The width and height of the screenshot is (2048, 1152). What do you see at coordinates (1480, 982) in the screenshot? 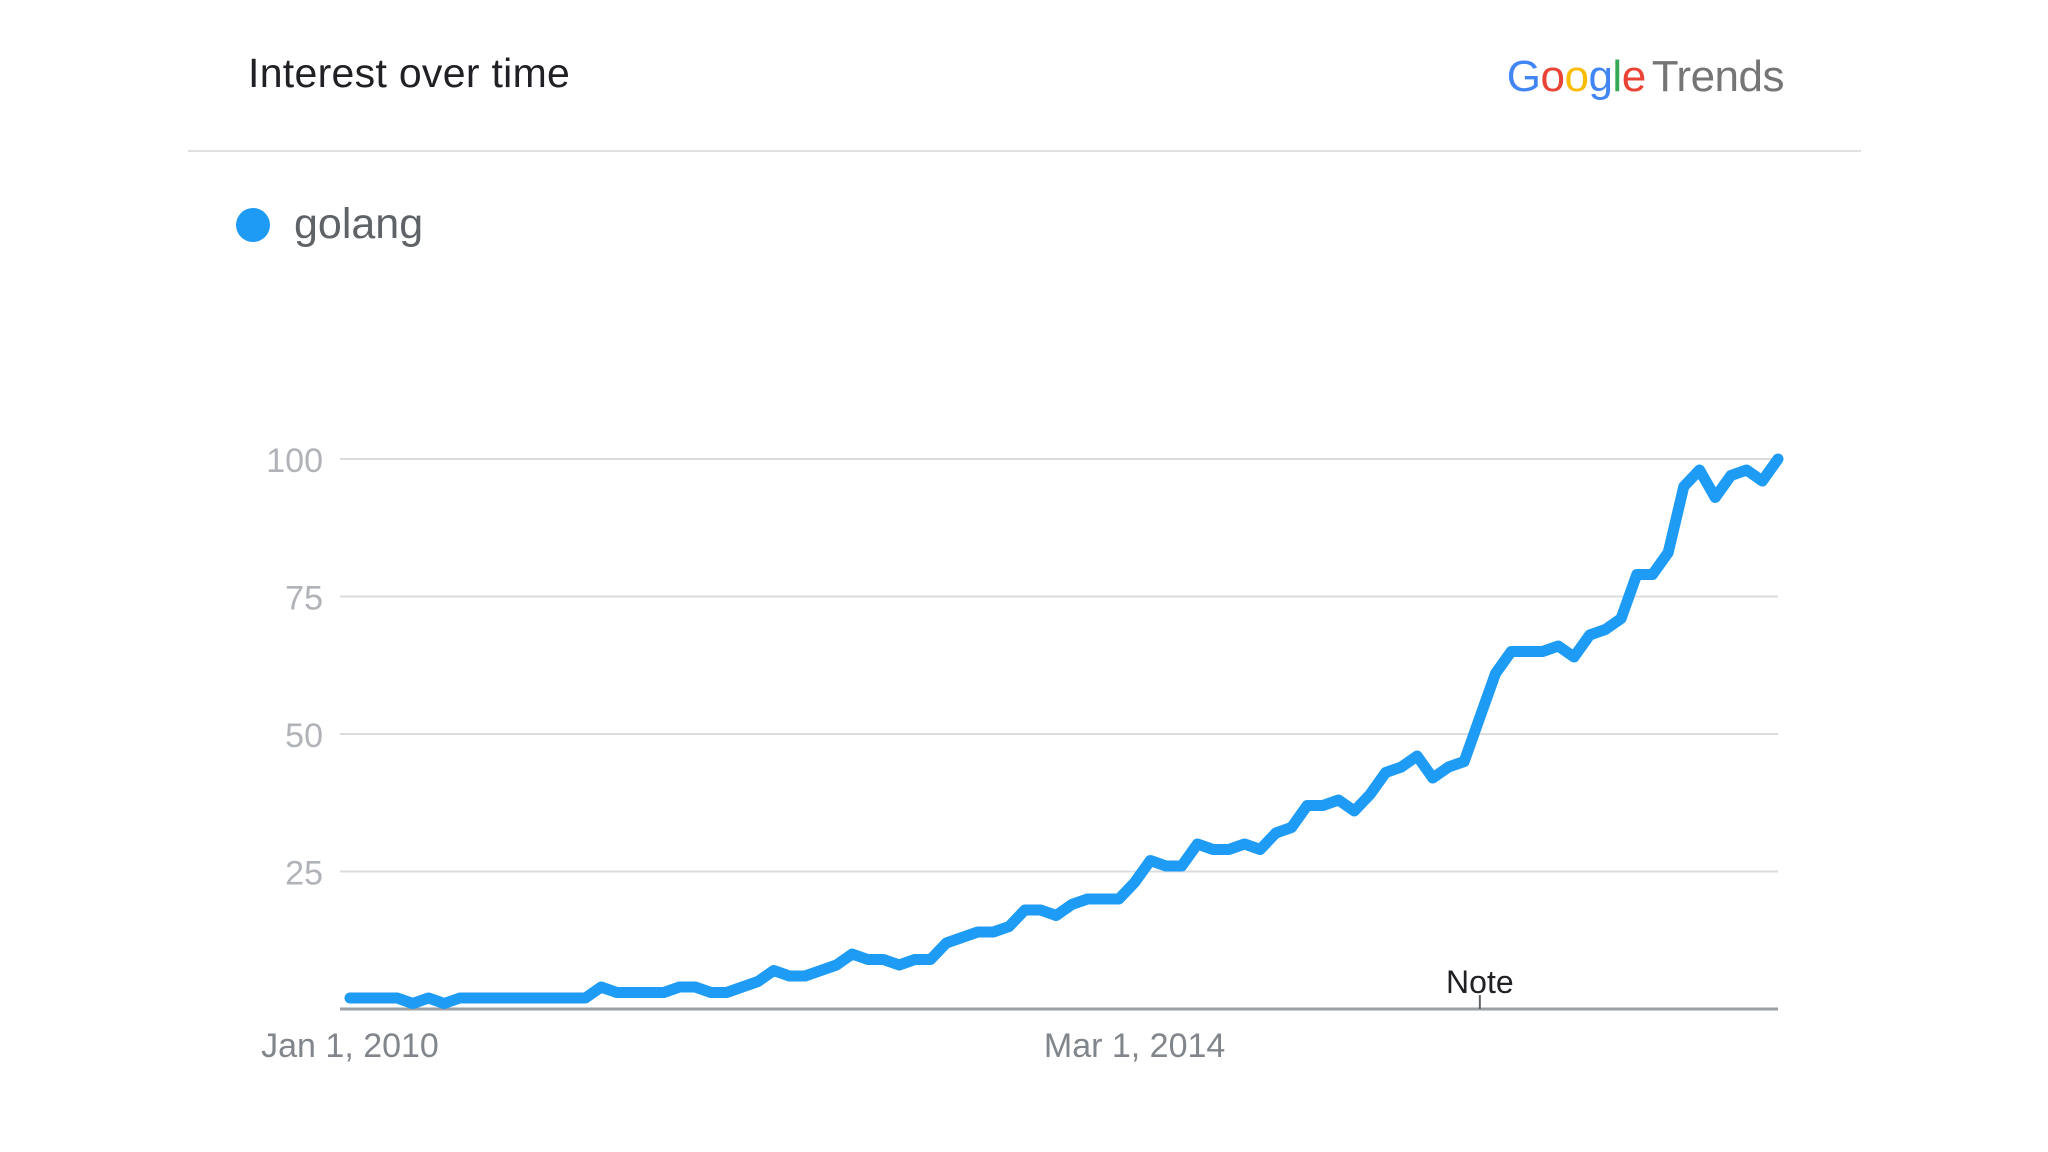
I see `annotation-label: Note` at bounding box center [1480, 982].